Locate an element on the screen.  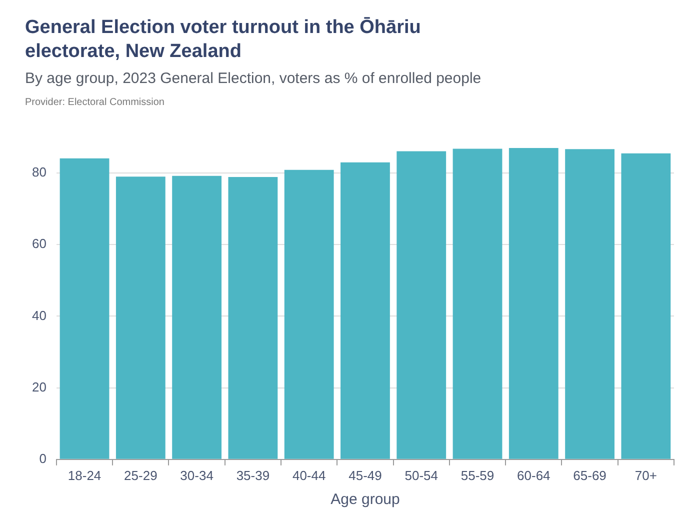
x-tick-label: 45-49 is located at coordinates (365, 475).